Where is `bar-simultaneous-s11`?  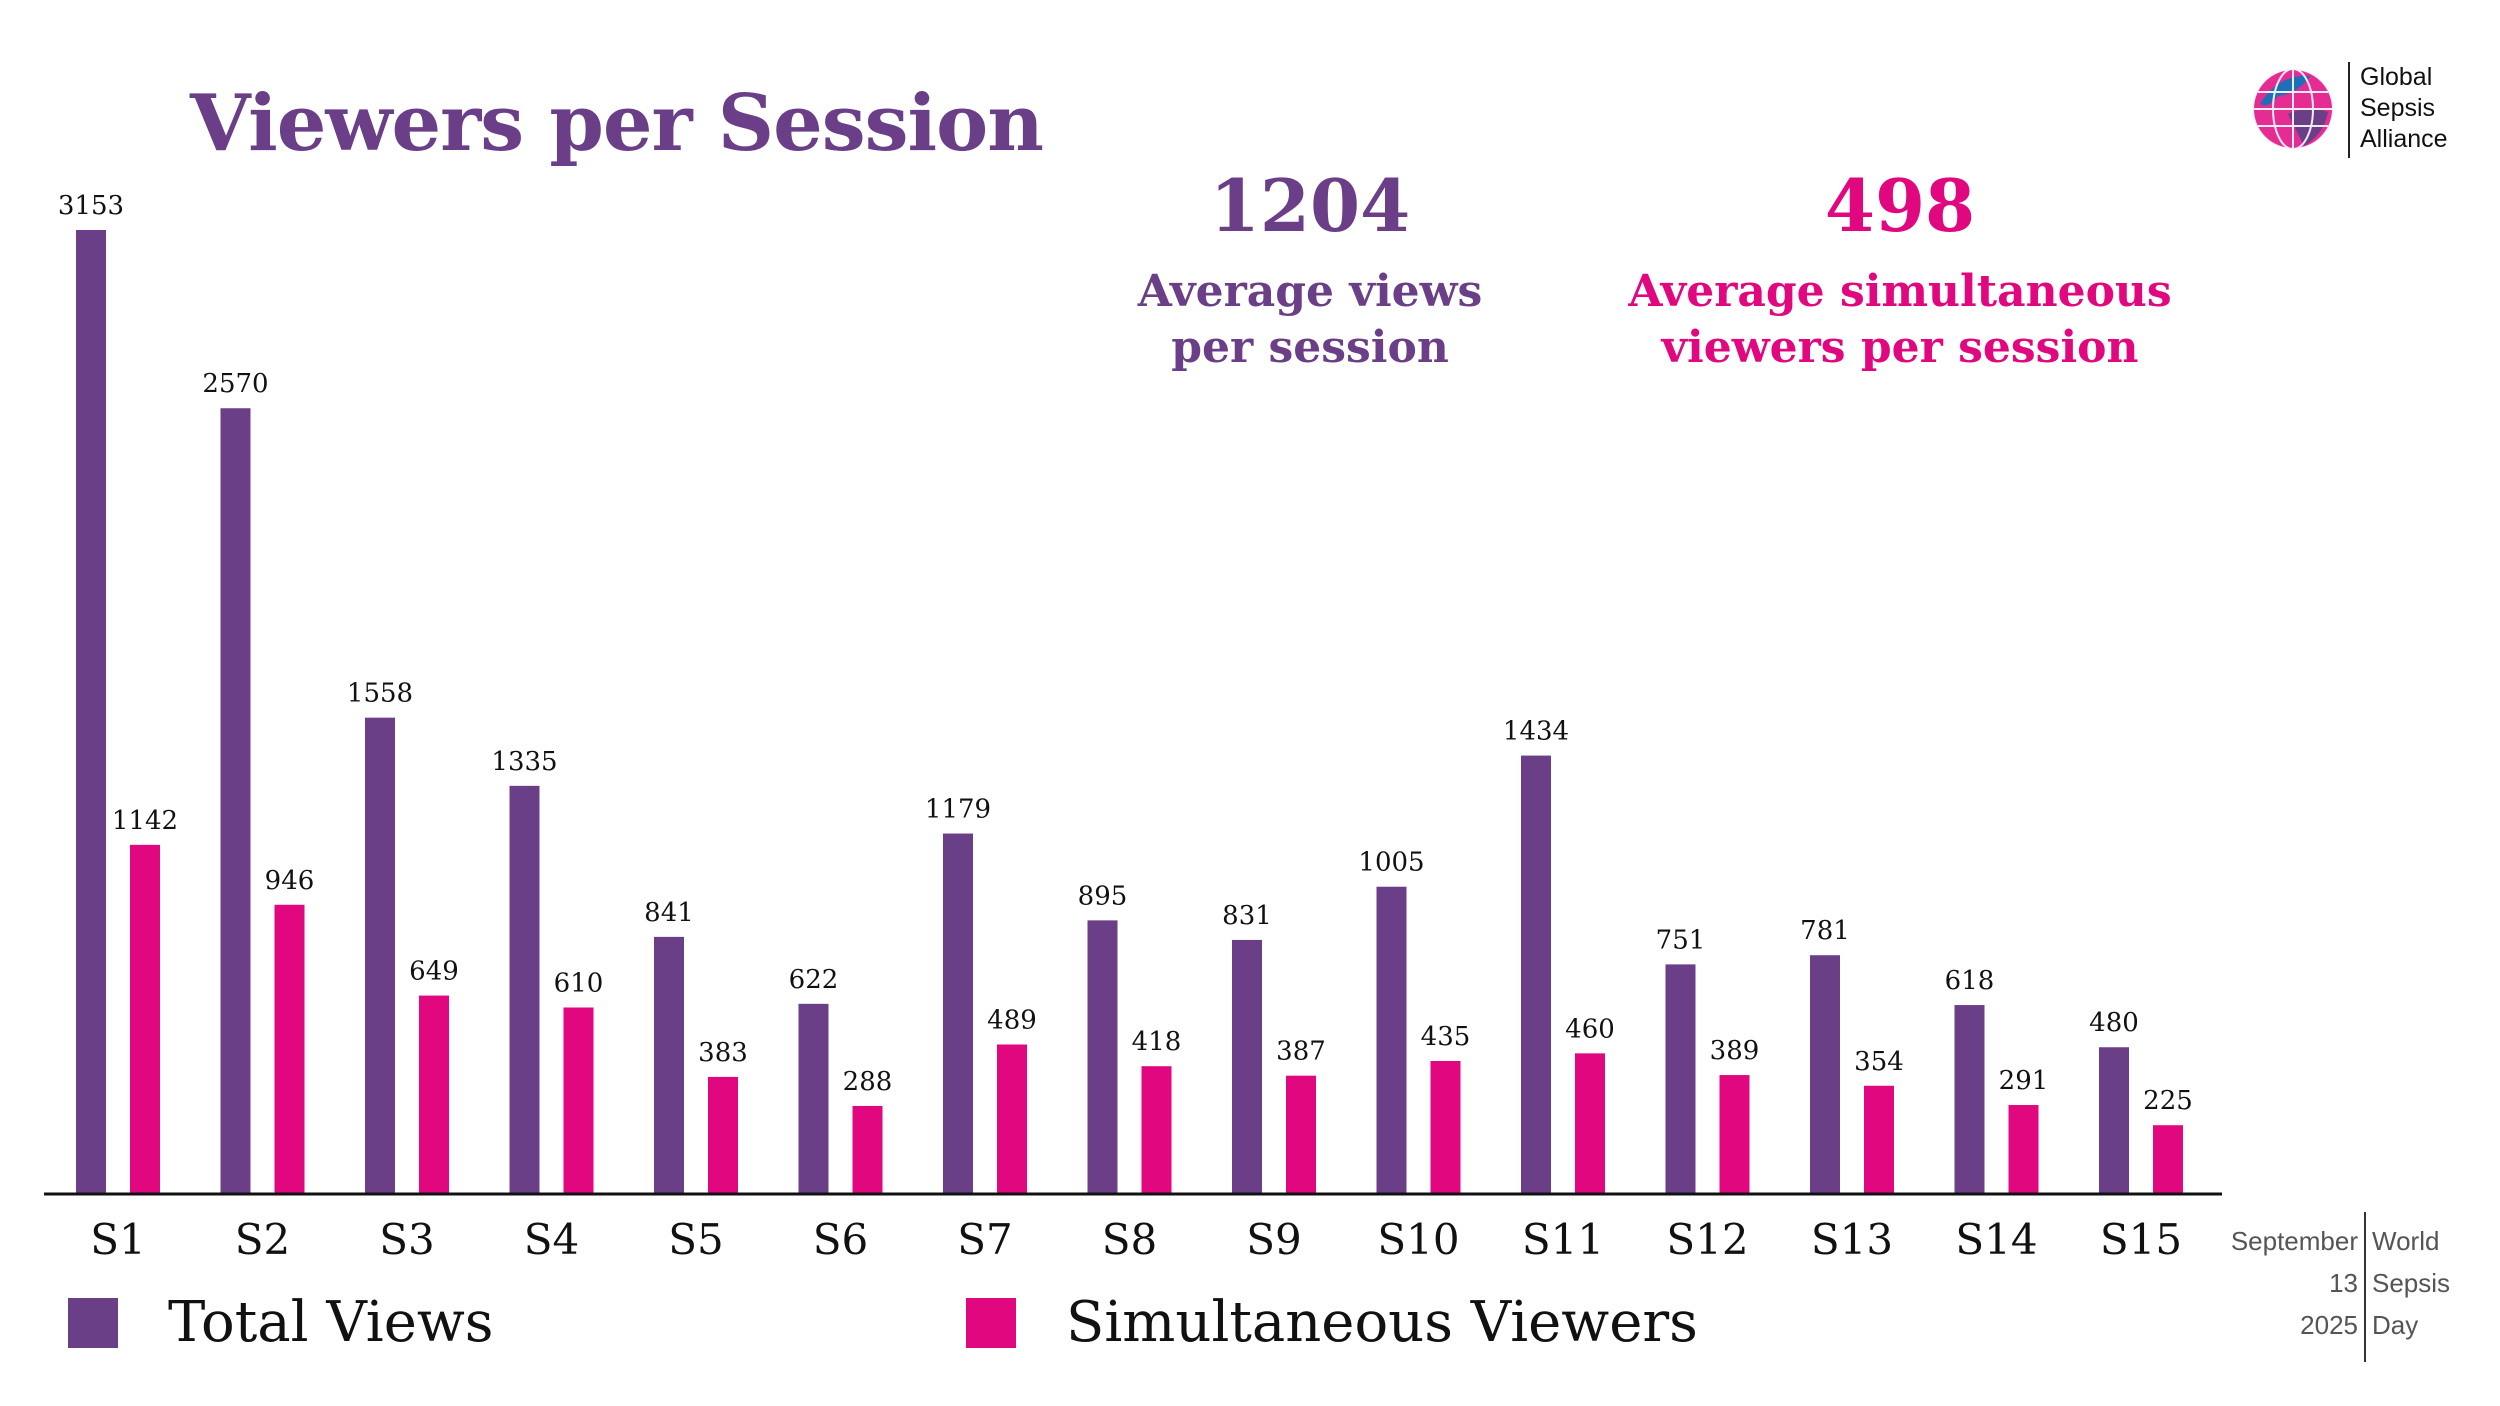
bar-simultaneous-s11 is located at coordinates (1590, 1123).